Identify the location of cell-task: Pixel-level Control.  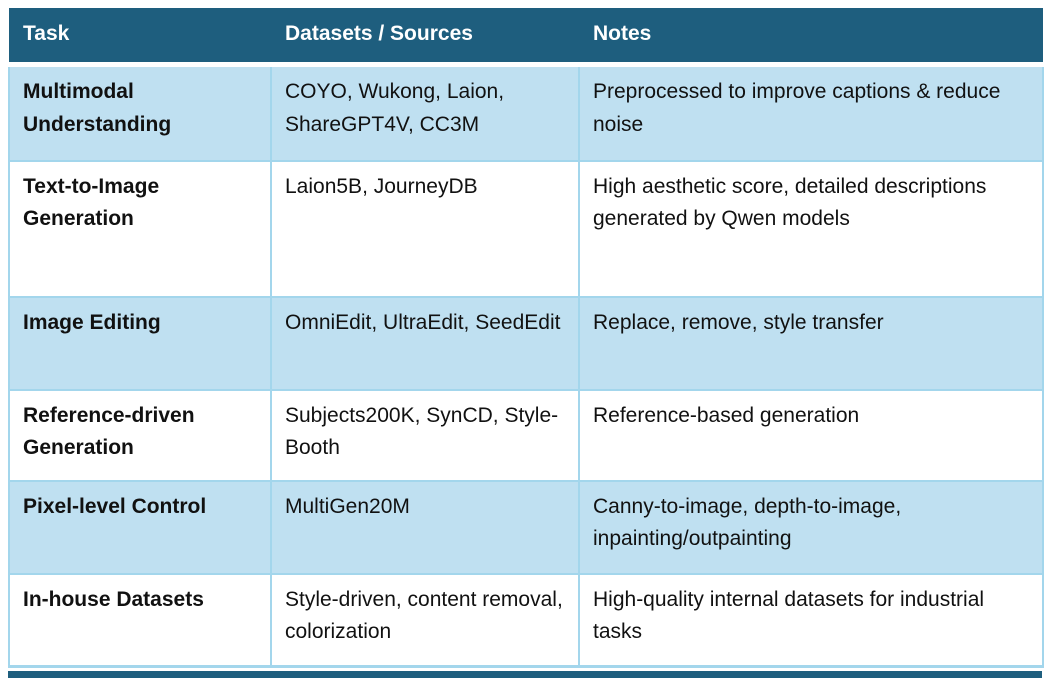
(140, 527).